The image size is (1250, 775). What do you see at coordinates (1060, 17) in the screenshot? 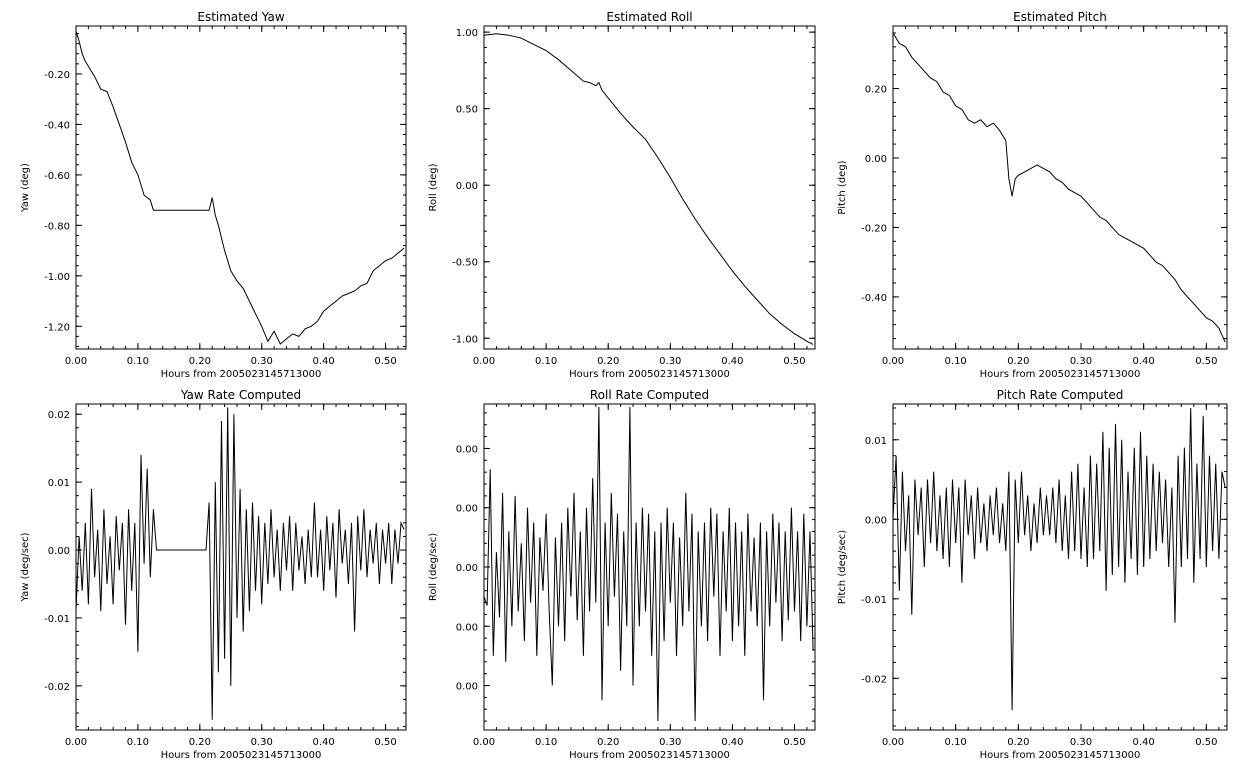
I see `chart-title: Estimated Pitch` at bounding box center [1060, 17].